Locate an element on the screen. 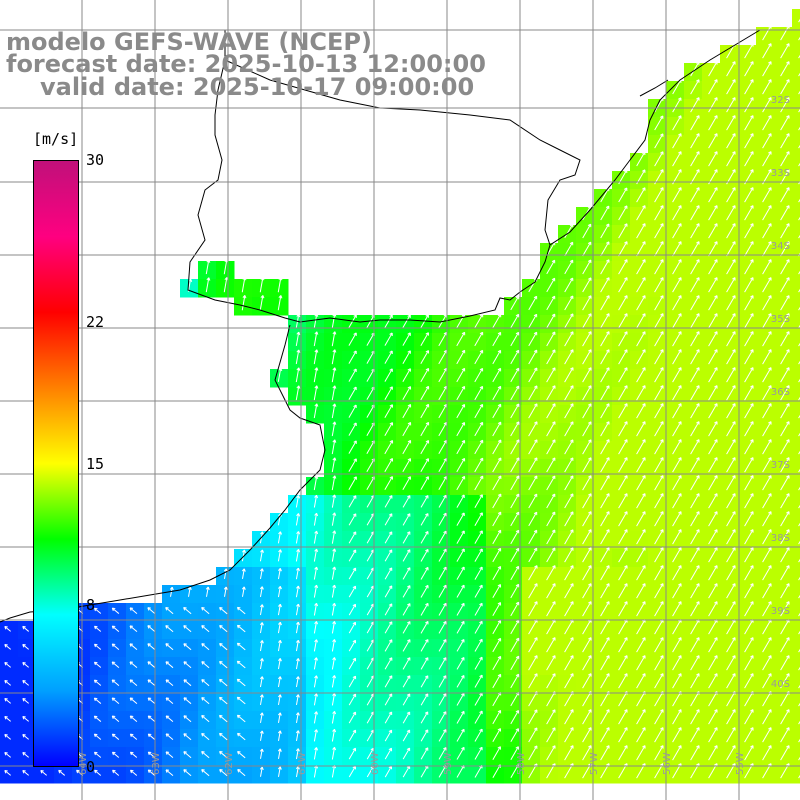 The height and width of the screenshot is (800, 800). longitude-label: 59W is located at coordinates (448, 763).